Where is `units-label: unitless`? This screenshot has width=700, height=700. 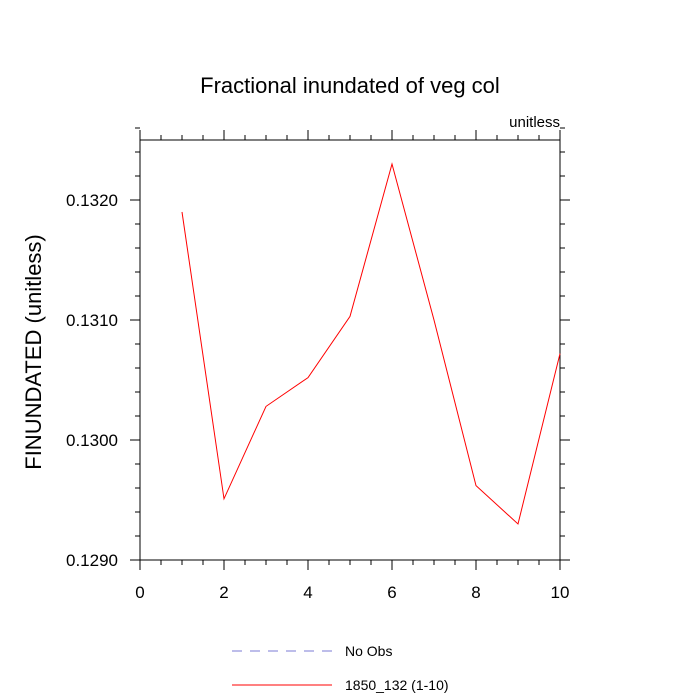 units-label: unitless is located at coordinates (534, 122).